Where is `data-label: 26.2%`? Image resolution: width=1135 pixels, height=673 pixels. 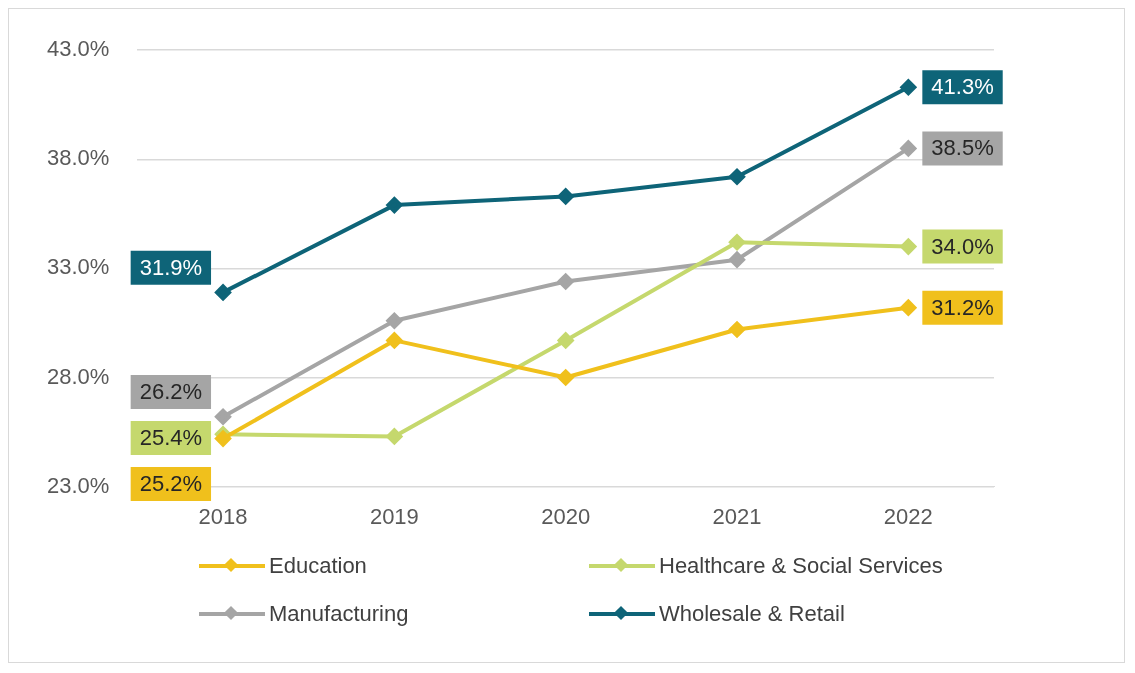 data-label: 26.2% is located at coordinates (171, 392).